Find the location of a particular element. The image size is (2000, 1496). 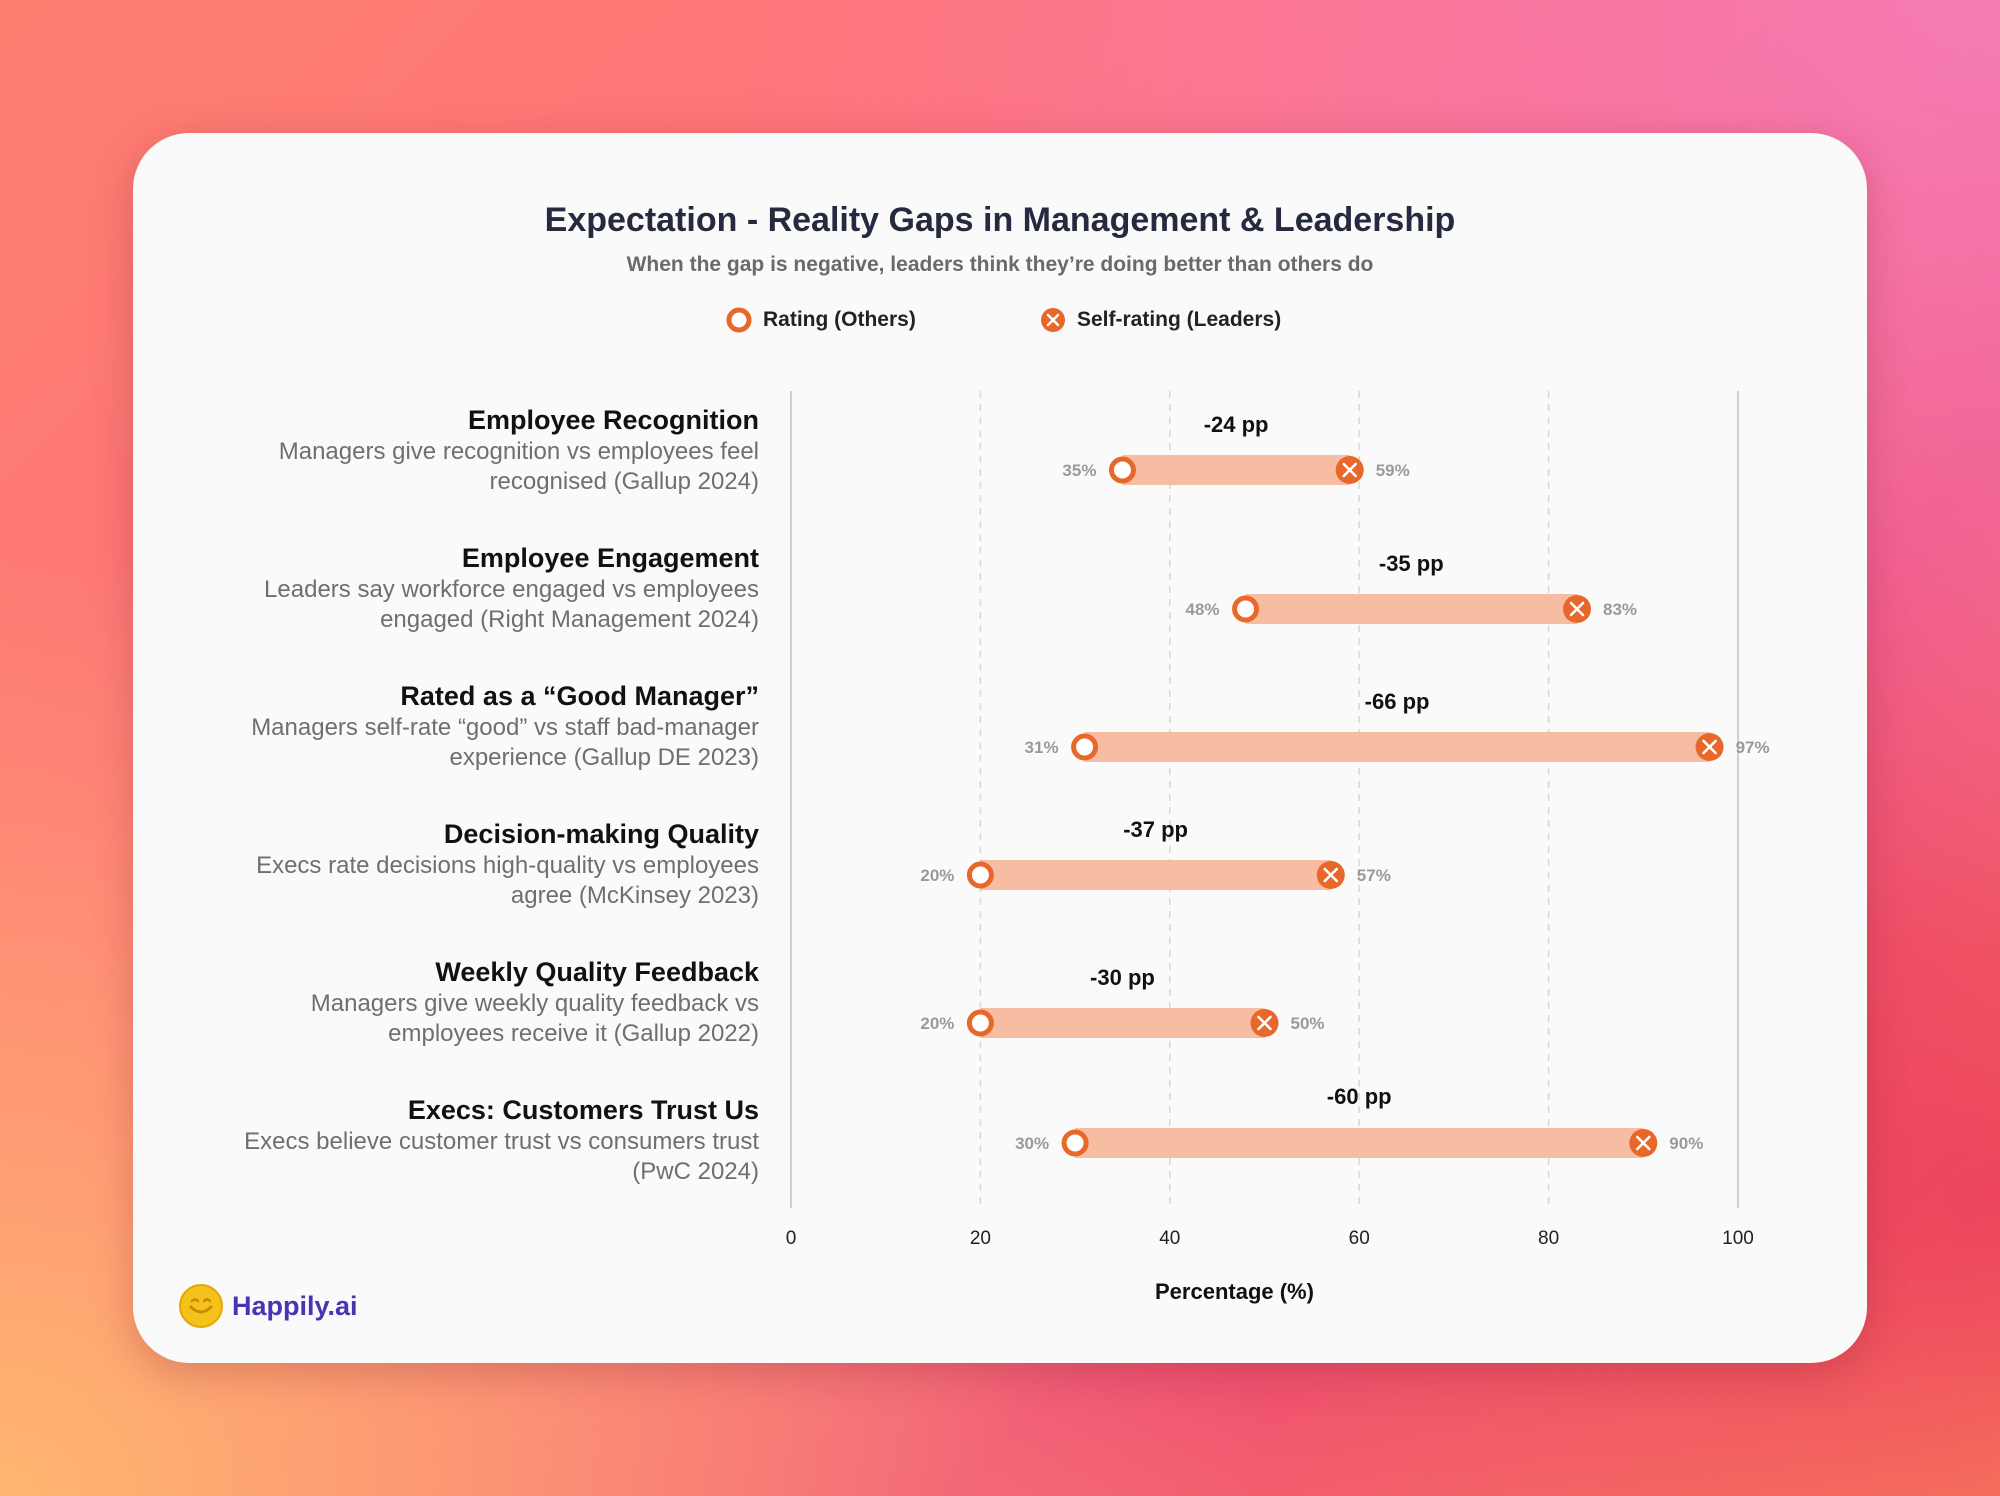

x-tick-label: 100 is located at coordinates (1738, 1238).